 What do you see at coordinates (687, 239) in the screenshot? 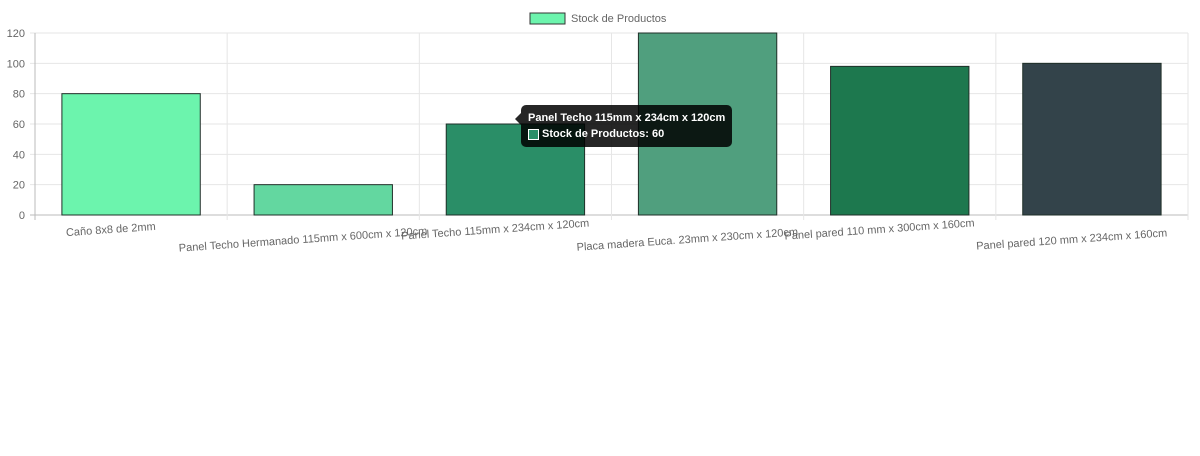
I see `x-tick-label: Placa madera Euca. 23mm x 230cm x 120cm` at bounding box center [687, 239].